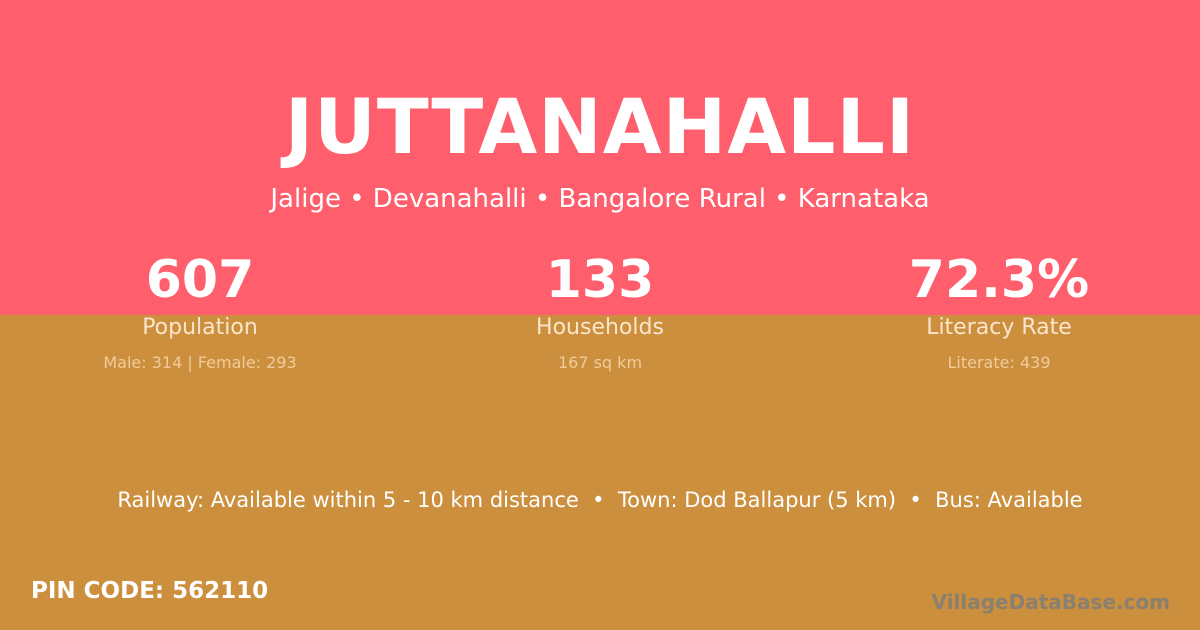 The image size is (1200, 630). What do you see at coordinates (200, 280) in the screenshot?
I see `stat-value: 607` at bounding box center [200, 280].